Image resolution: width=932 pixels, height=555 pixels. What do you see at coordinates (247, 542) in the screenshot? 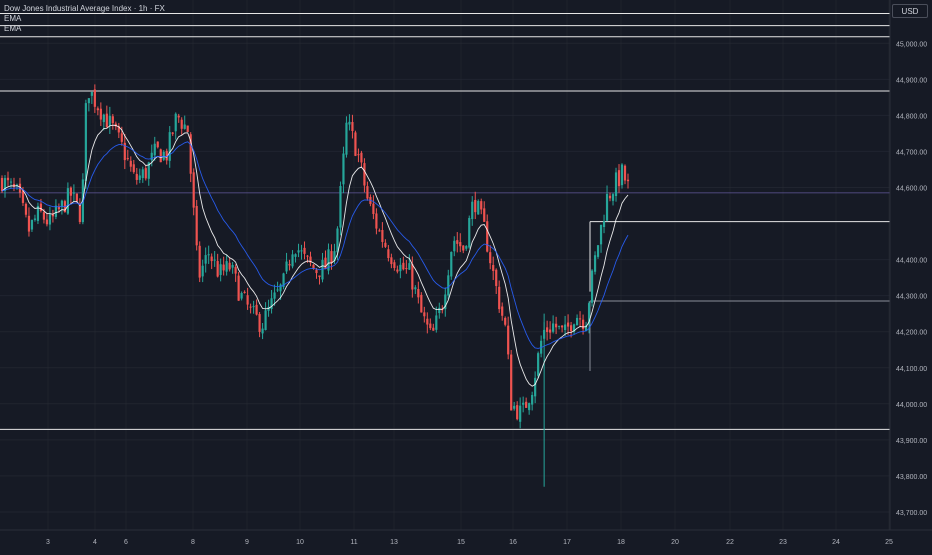
I see `x-tick-label: 9` at bounding box center [247, 542].